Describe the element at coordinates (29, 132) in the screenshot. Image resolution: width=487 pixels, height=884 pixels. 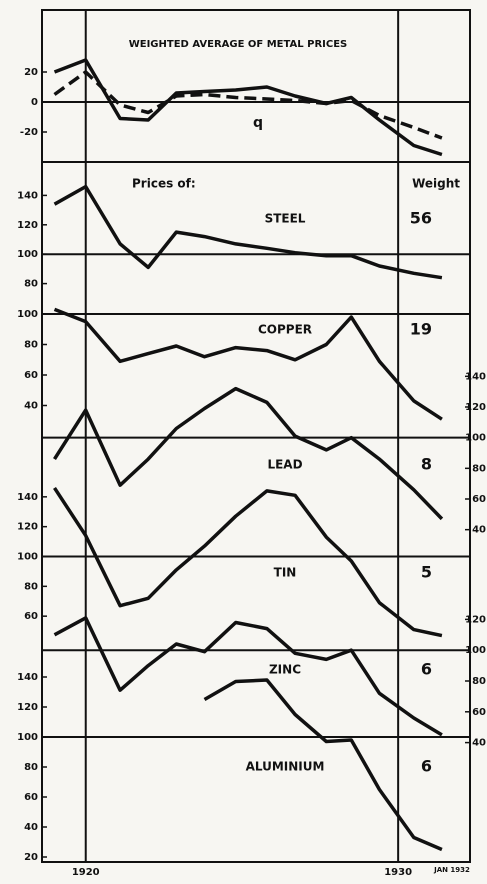
I see `y-tick-label: -20` at that location.